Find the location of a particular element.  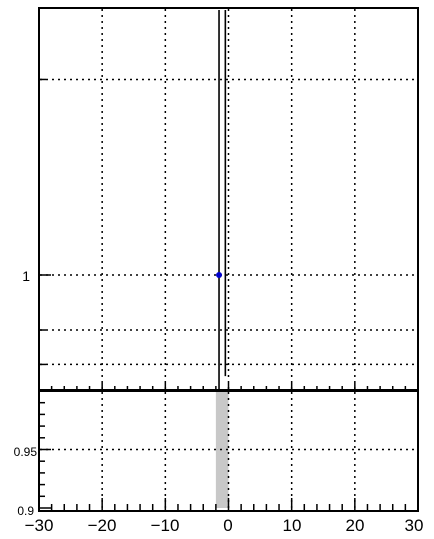

x-tick-label: −20 is located at coordinates (102, 525).